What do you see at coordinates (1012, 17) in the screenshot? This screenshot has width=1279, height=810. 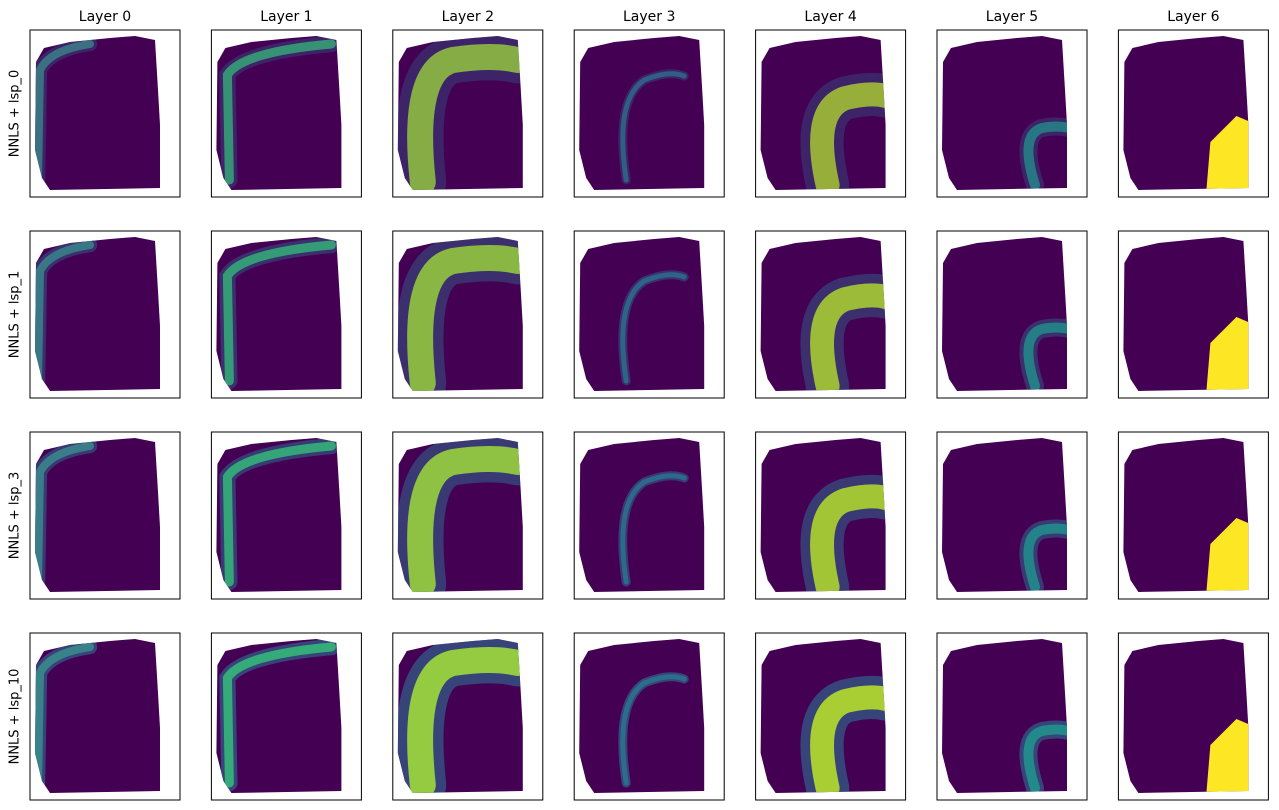 I see `column-title: Layer 5` at bounding box center [1012, 17].